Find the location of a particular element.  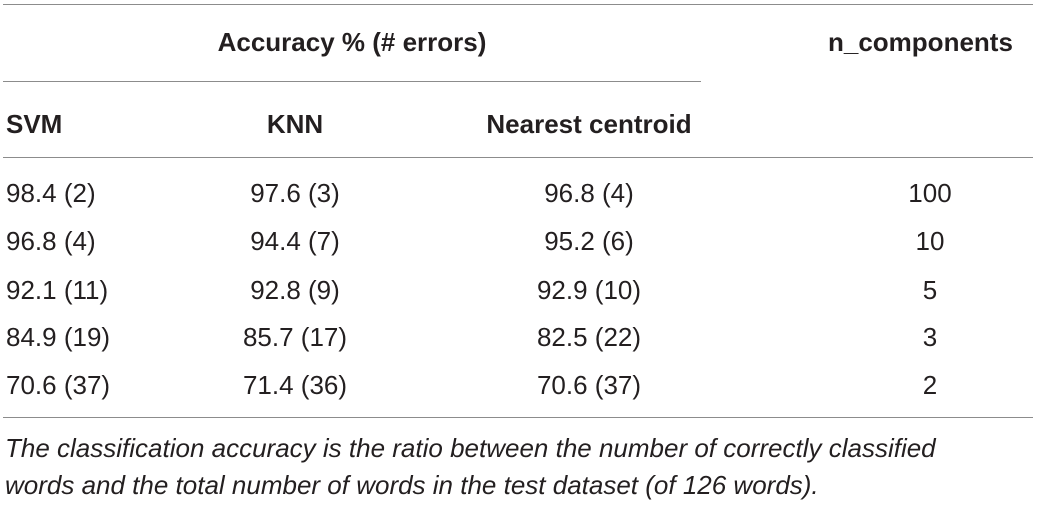

table-cell-svm: 92.1 (11) is located at coordinates (57, 290).